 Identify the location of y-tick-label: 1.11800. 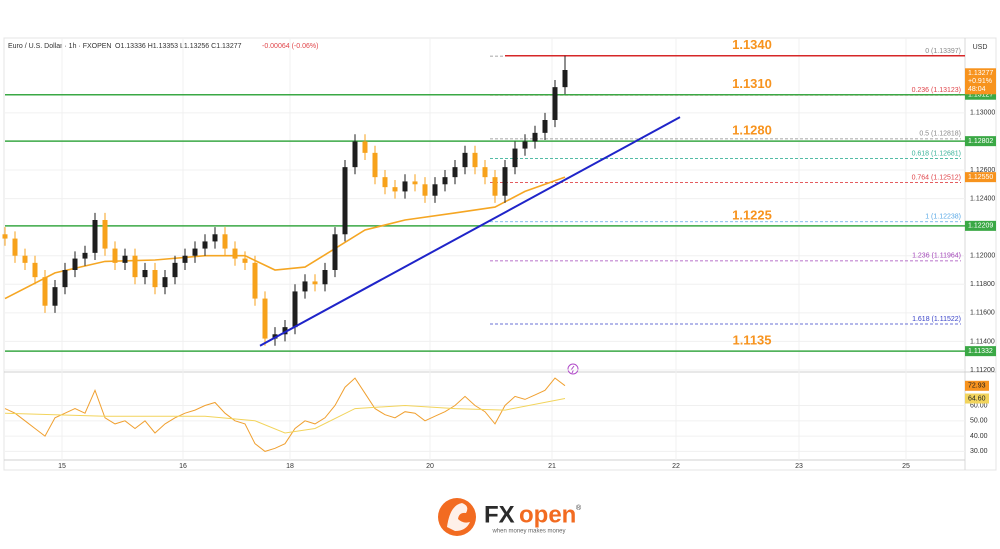
(982, 284).